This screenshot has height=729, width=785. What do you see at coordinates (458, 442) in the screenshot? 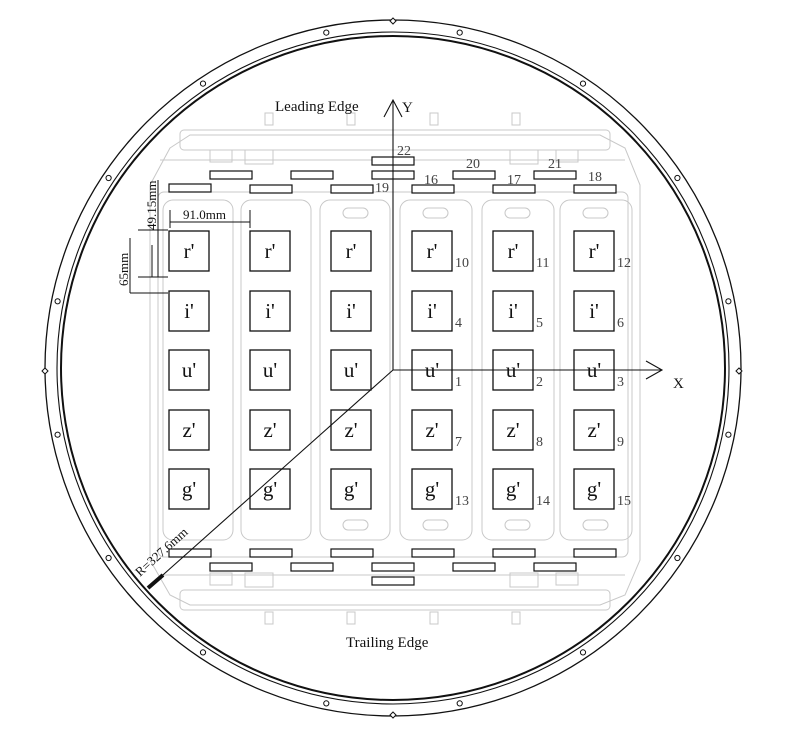
I see `ccd-number: 7` at bounding box center [458, 442].